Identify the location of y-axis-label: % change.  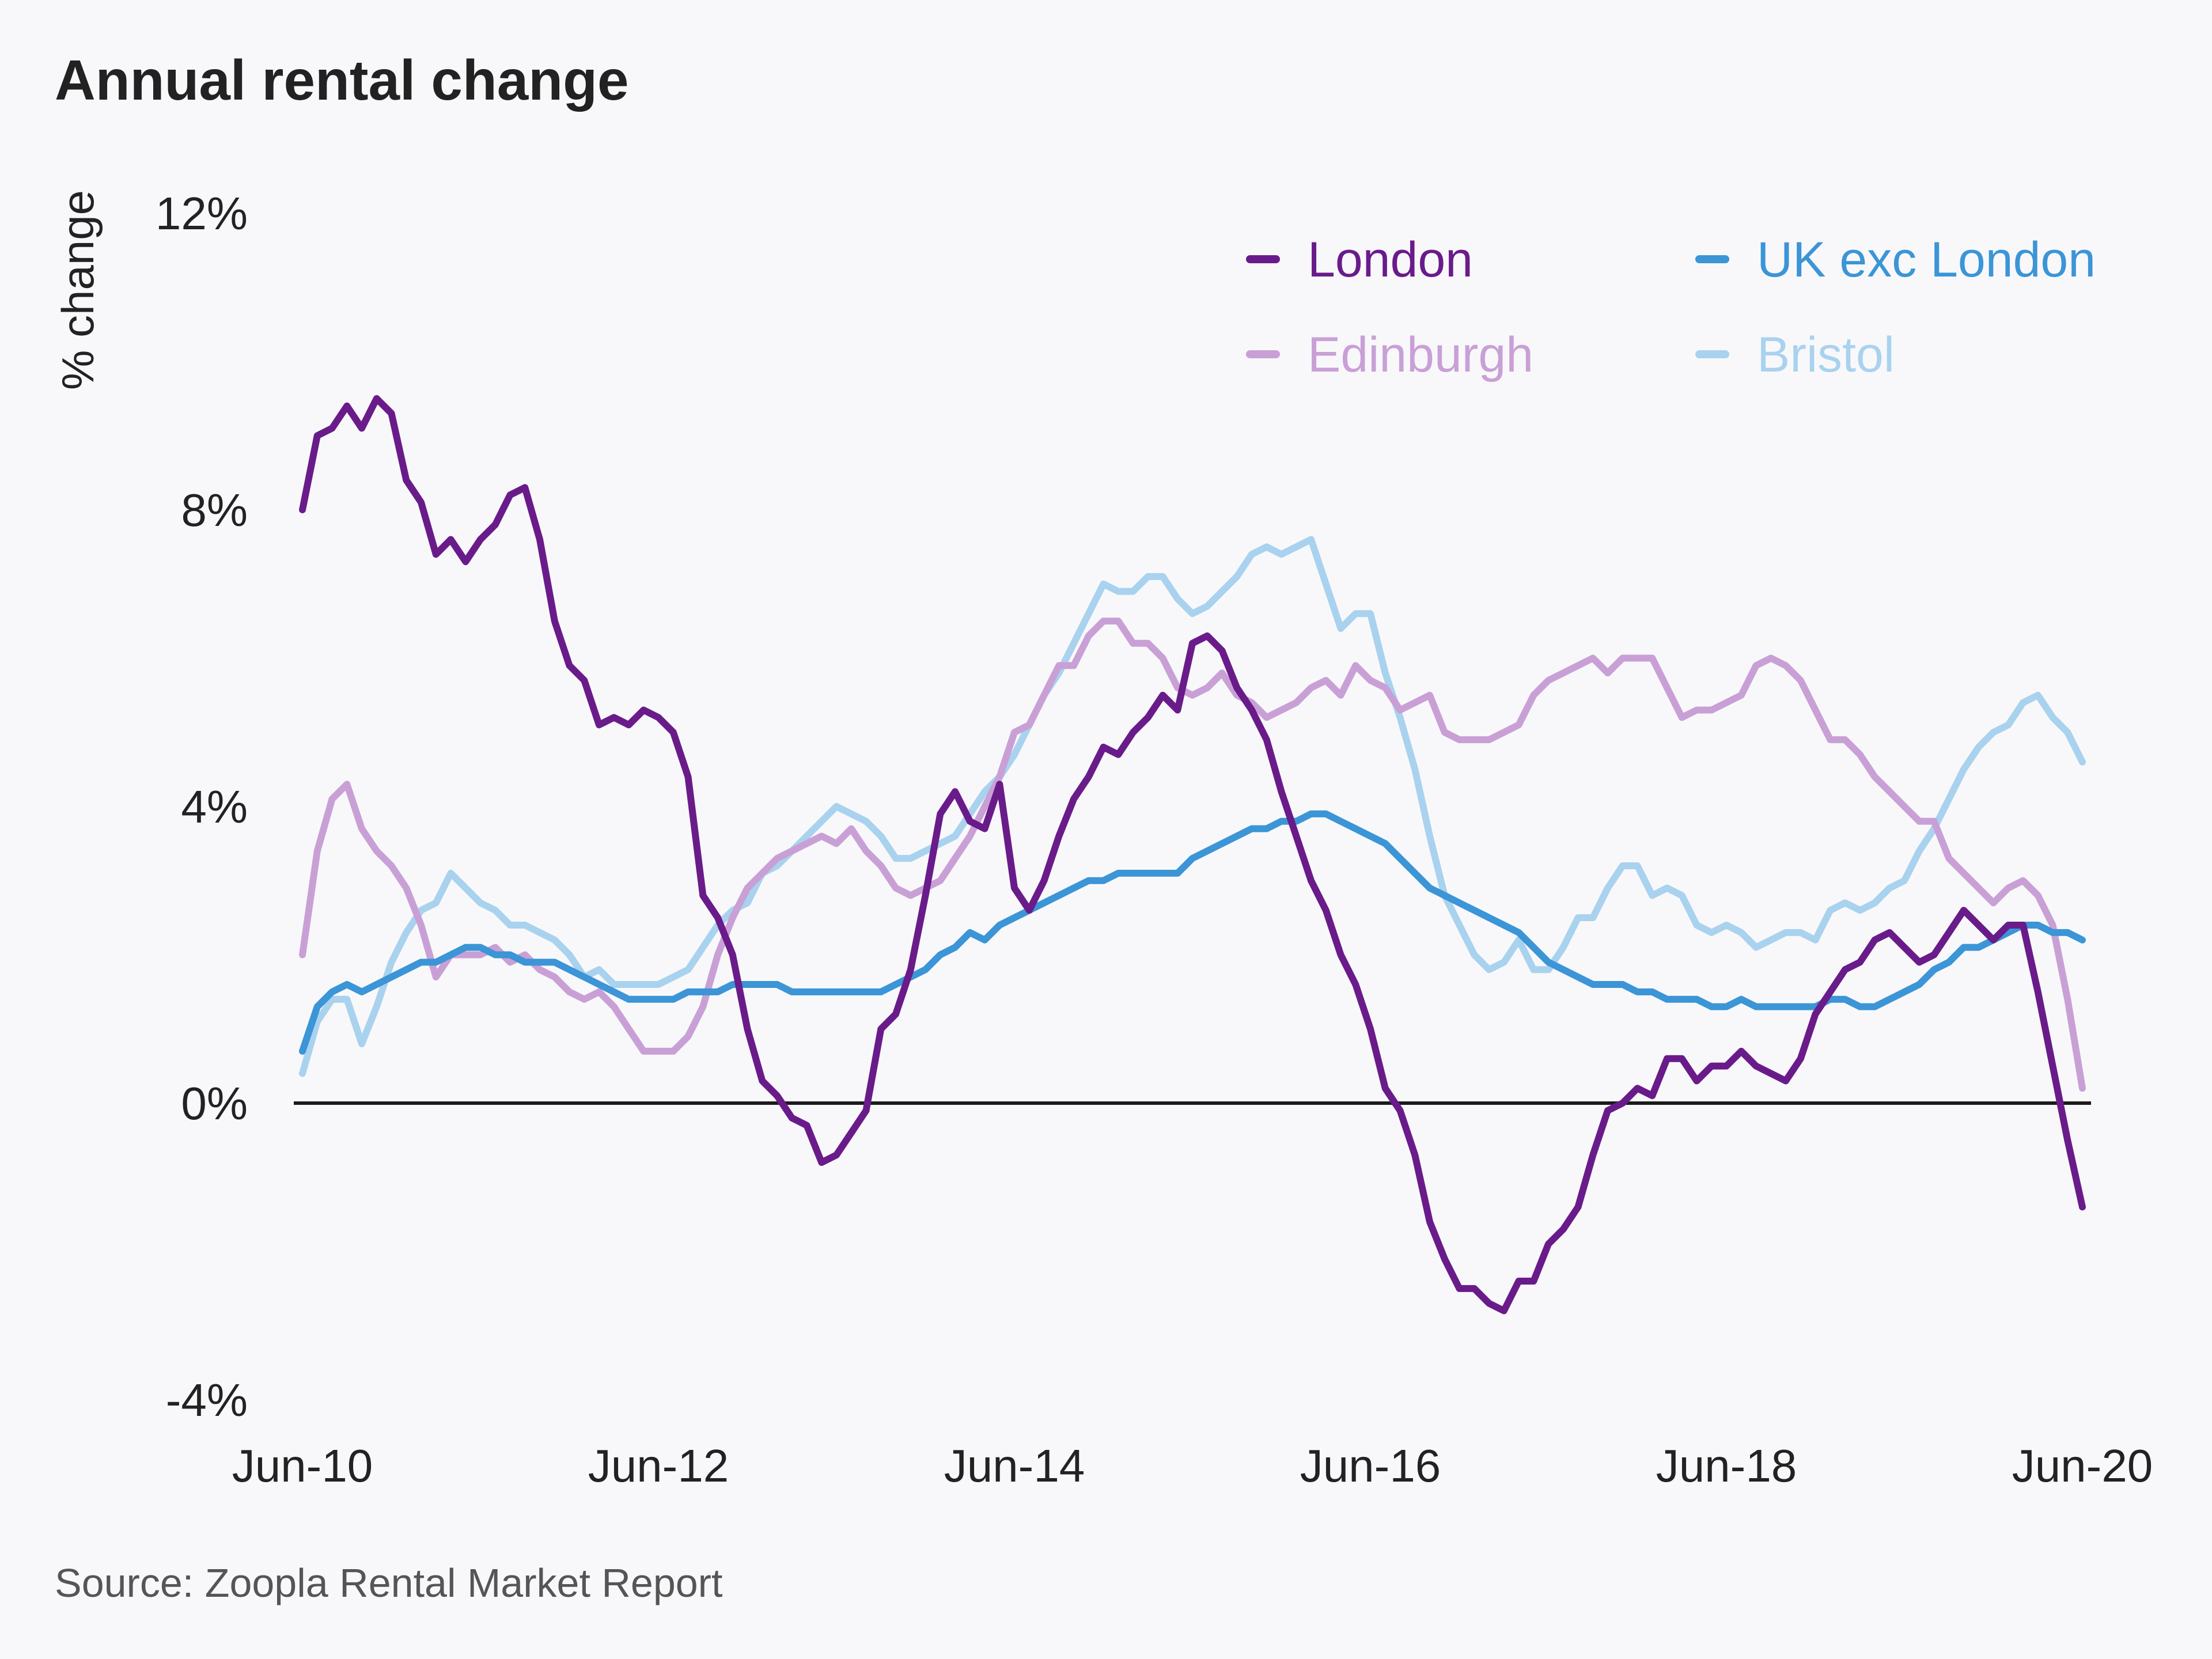
(77, 290).